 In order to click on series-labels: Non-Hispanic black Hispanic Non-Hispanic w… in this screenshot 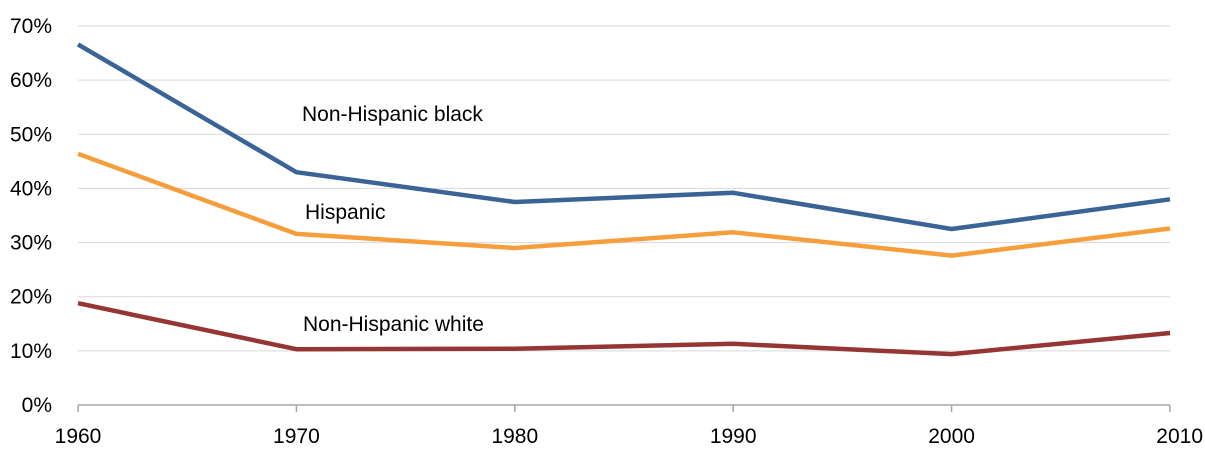, I will do `click(393, 219)`.